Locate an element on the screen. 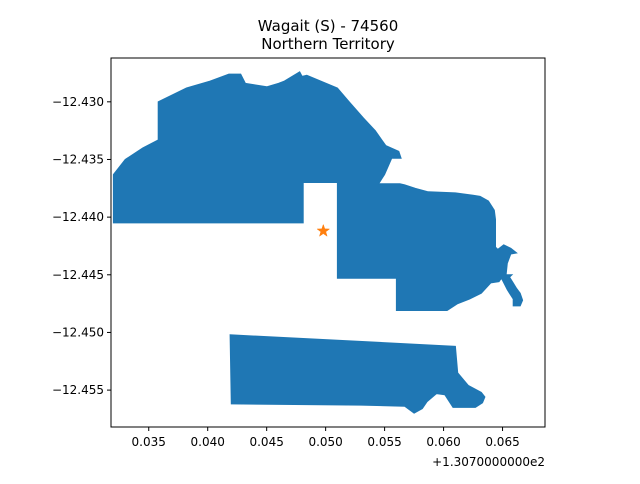 The image size is (640, 484). y-tick-label: −12.445 is located at coordinates (78, 275).